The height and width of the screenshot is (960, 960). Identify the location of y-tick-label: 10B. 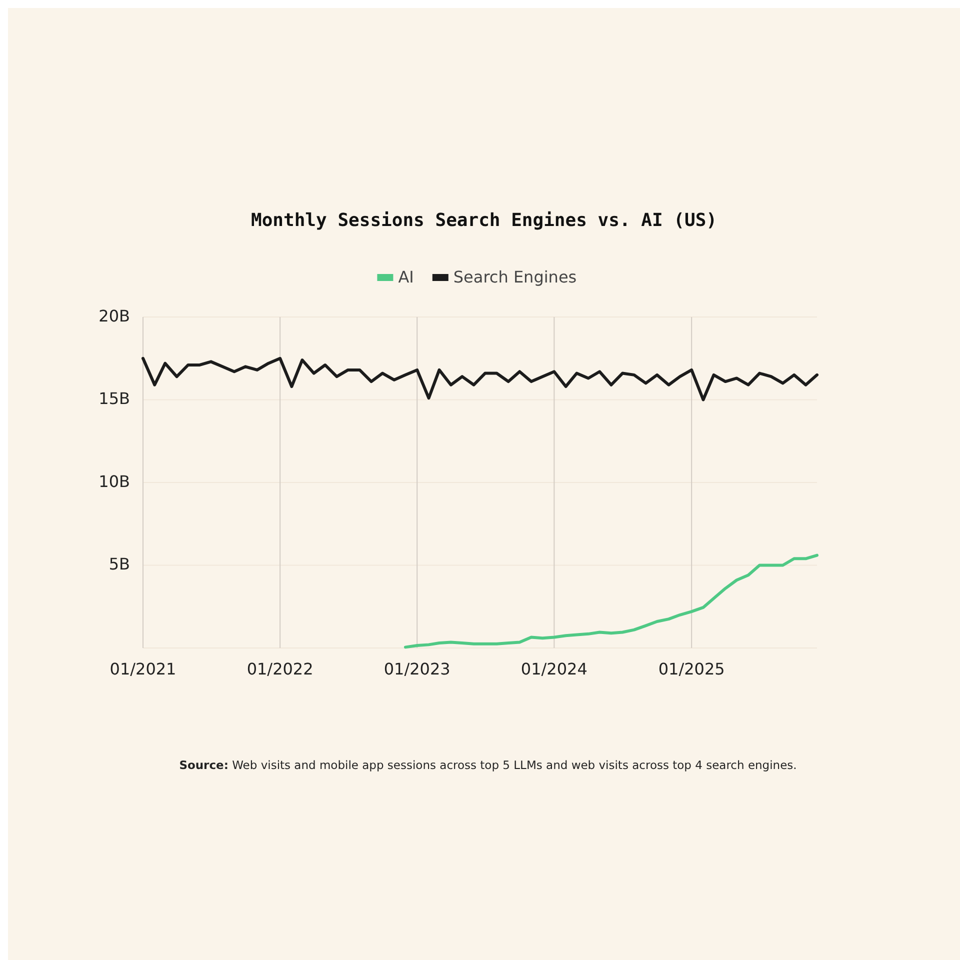
(114, 481).